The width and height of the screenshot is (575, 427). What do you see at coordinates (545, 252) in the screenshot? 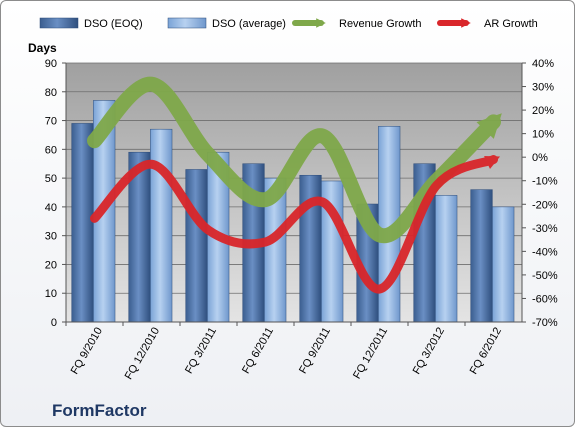
I see `y2-tick-label: -40%` at bounding box center [545, 252].